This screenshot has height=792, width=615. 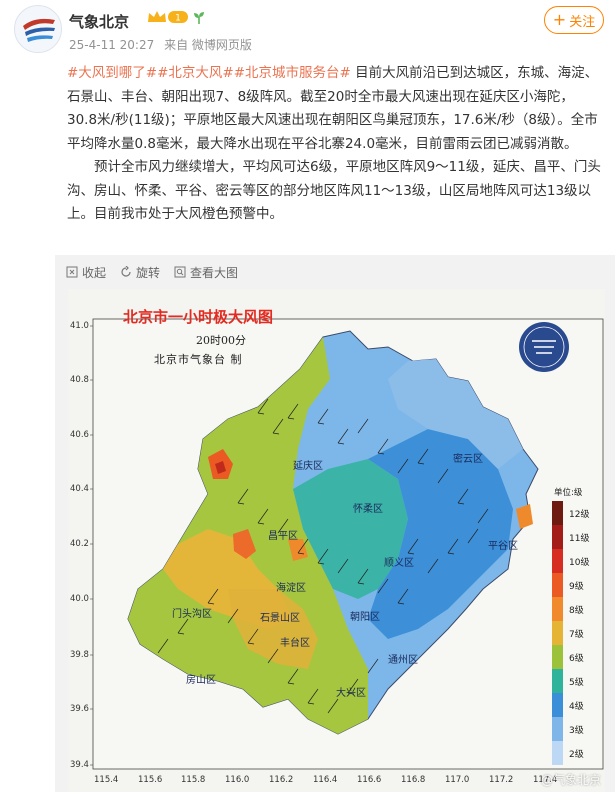 What do you see at coordinates (79, 765) in the screenshot?
I see `y-tick: 39.4` at bounding box center [79, 765].